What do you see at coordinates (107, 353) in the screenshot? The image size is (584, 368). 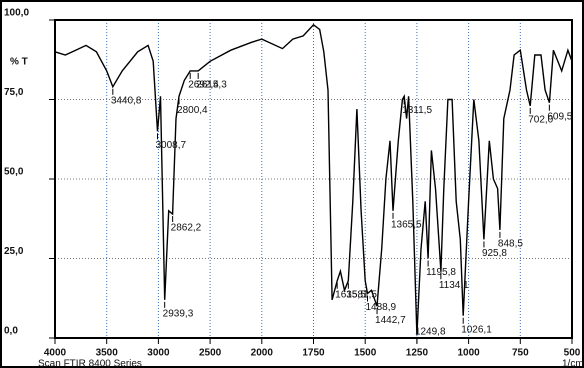 I see `x-tick-label: 3500` at bounding box center [107, 353].